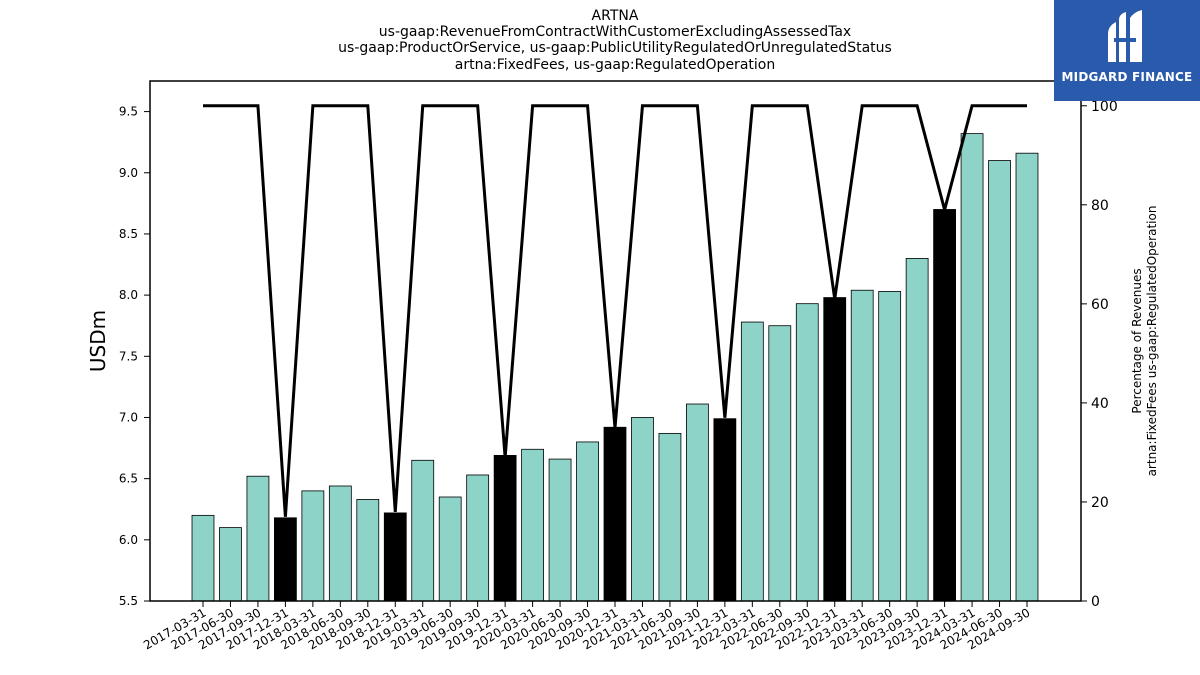 Image resolution: width=1200 pixels, height=675 pixels. Describe the element at coordinates (128, 540) in the screenshot. I see `y-tick-label: 6.0` at that location.